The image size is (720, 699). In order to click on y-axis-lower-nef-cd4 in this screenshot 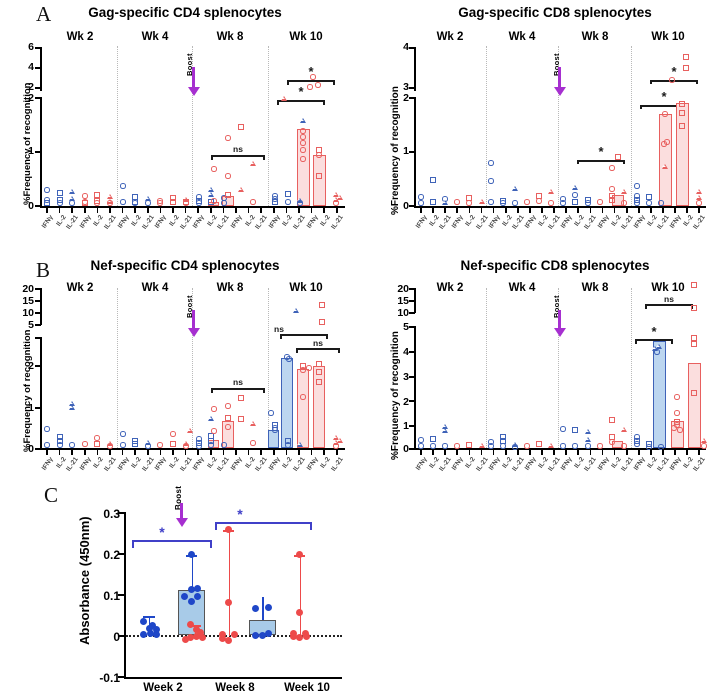, I will do `click(41, 393)`.